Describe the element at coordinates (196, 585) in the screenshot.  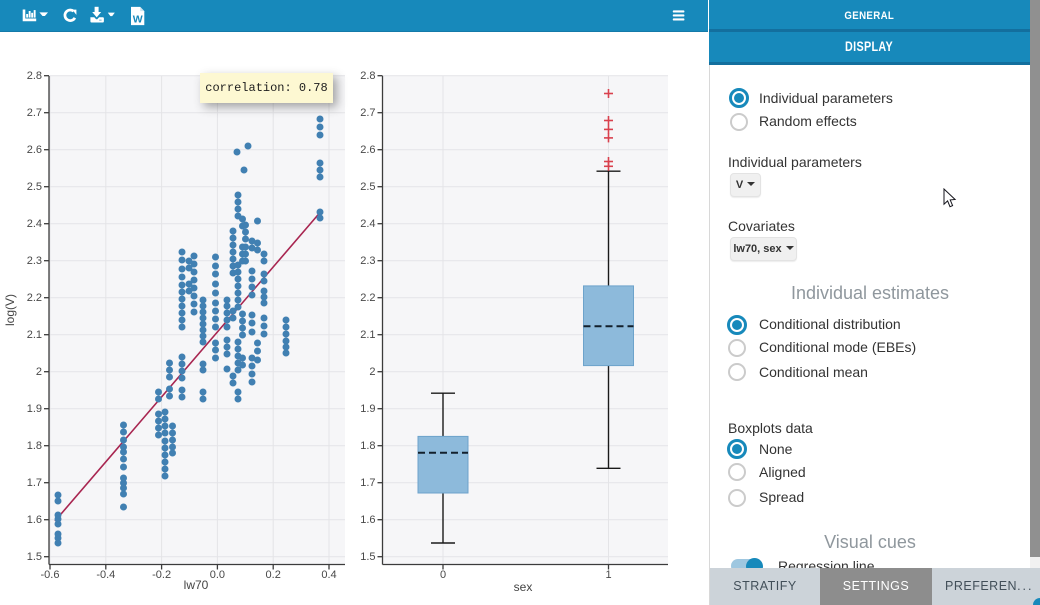
I see `svg-text: lw70` at that location.